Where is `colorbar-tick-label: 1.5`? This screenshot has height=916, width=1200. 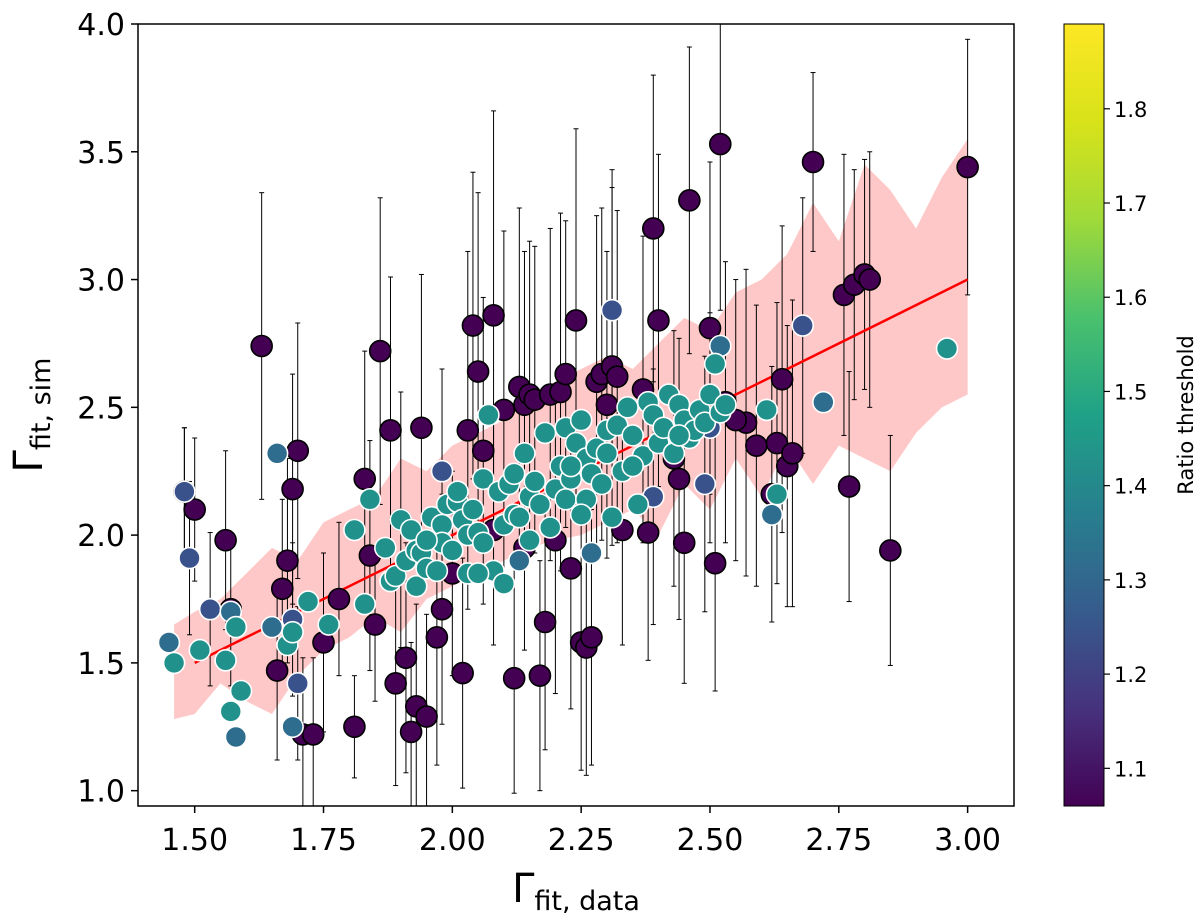
colorbar-tick-label: 1.5 is located at coordinates (1130, 392).